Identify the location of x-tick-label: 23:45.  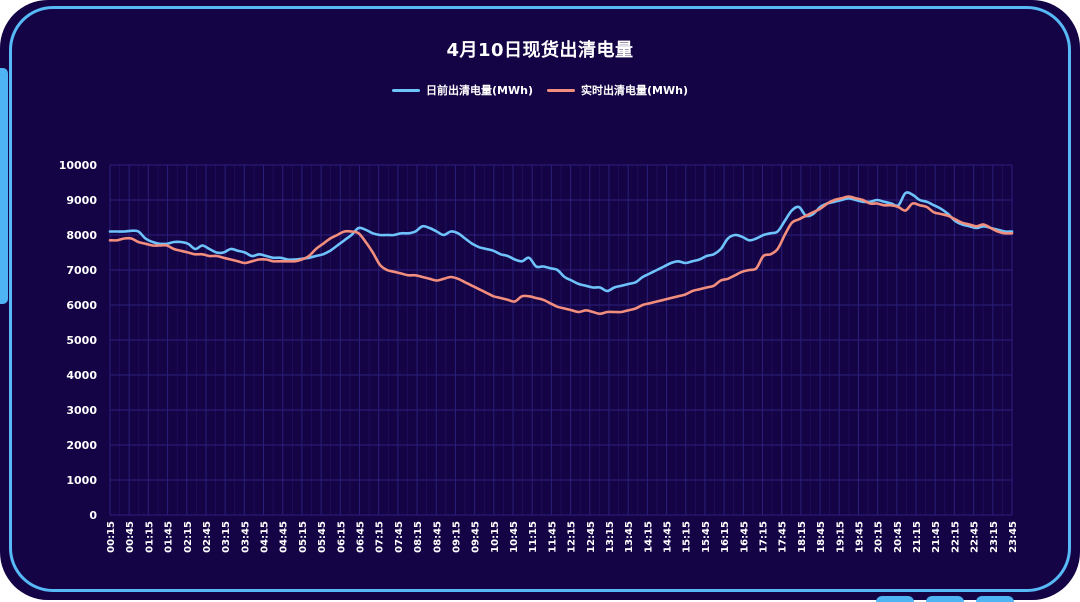
(1013, 537).